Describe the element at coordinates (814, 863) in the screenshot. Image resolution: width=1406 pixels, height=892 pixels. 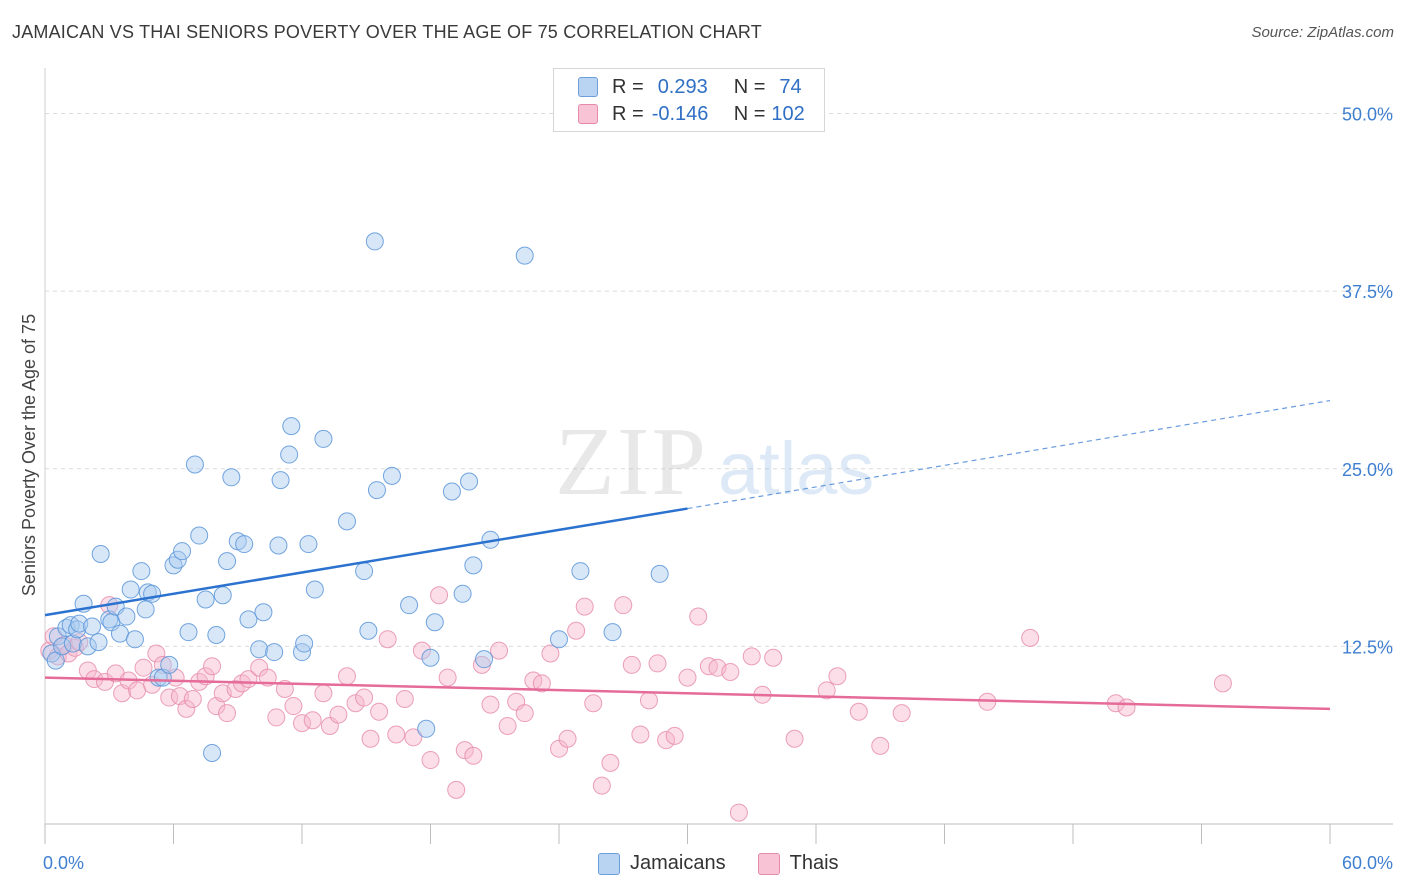
I see `legend-label-thais: Thais` at that location.